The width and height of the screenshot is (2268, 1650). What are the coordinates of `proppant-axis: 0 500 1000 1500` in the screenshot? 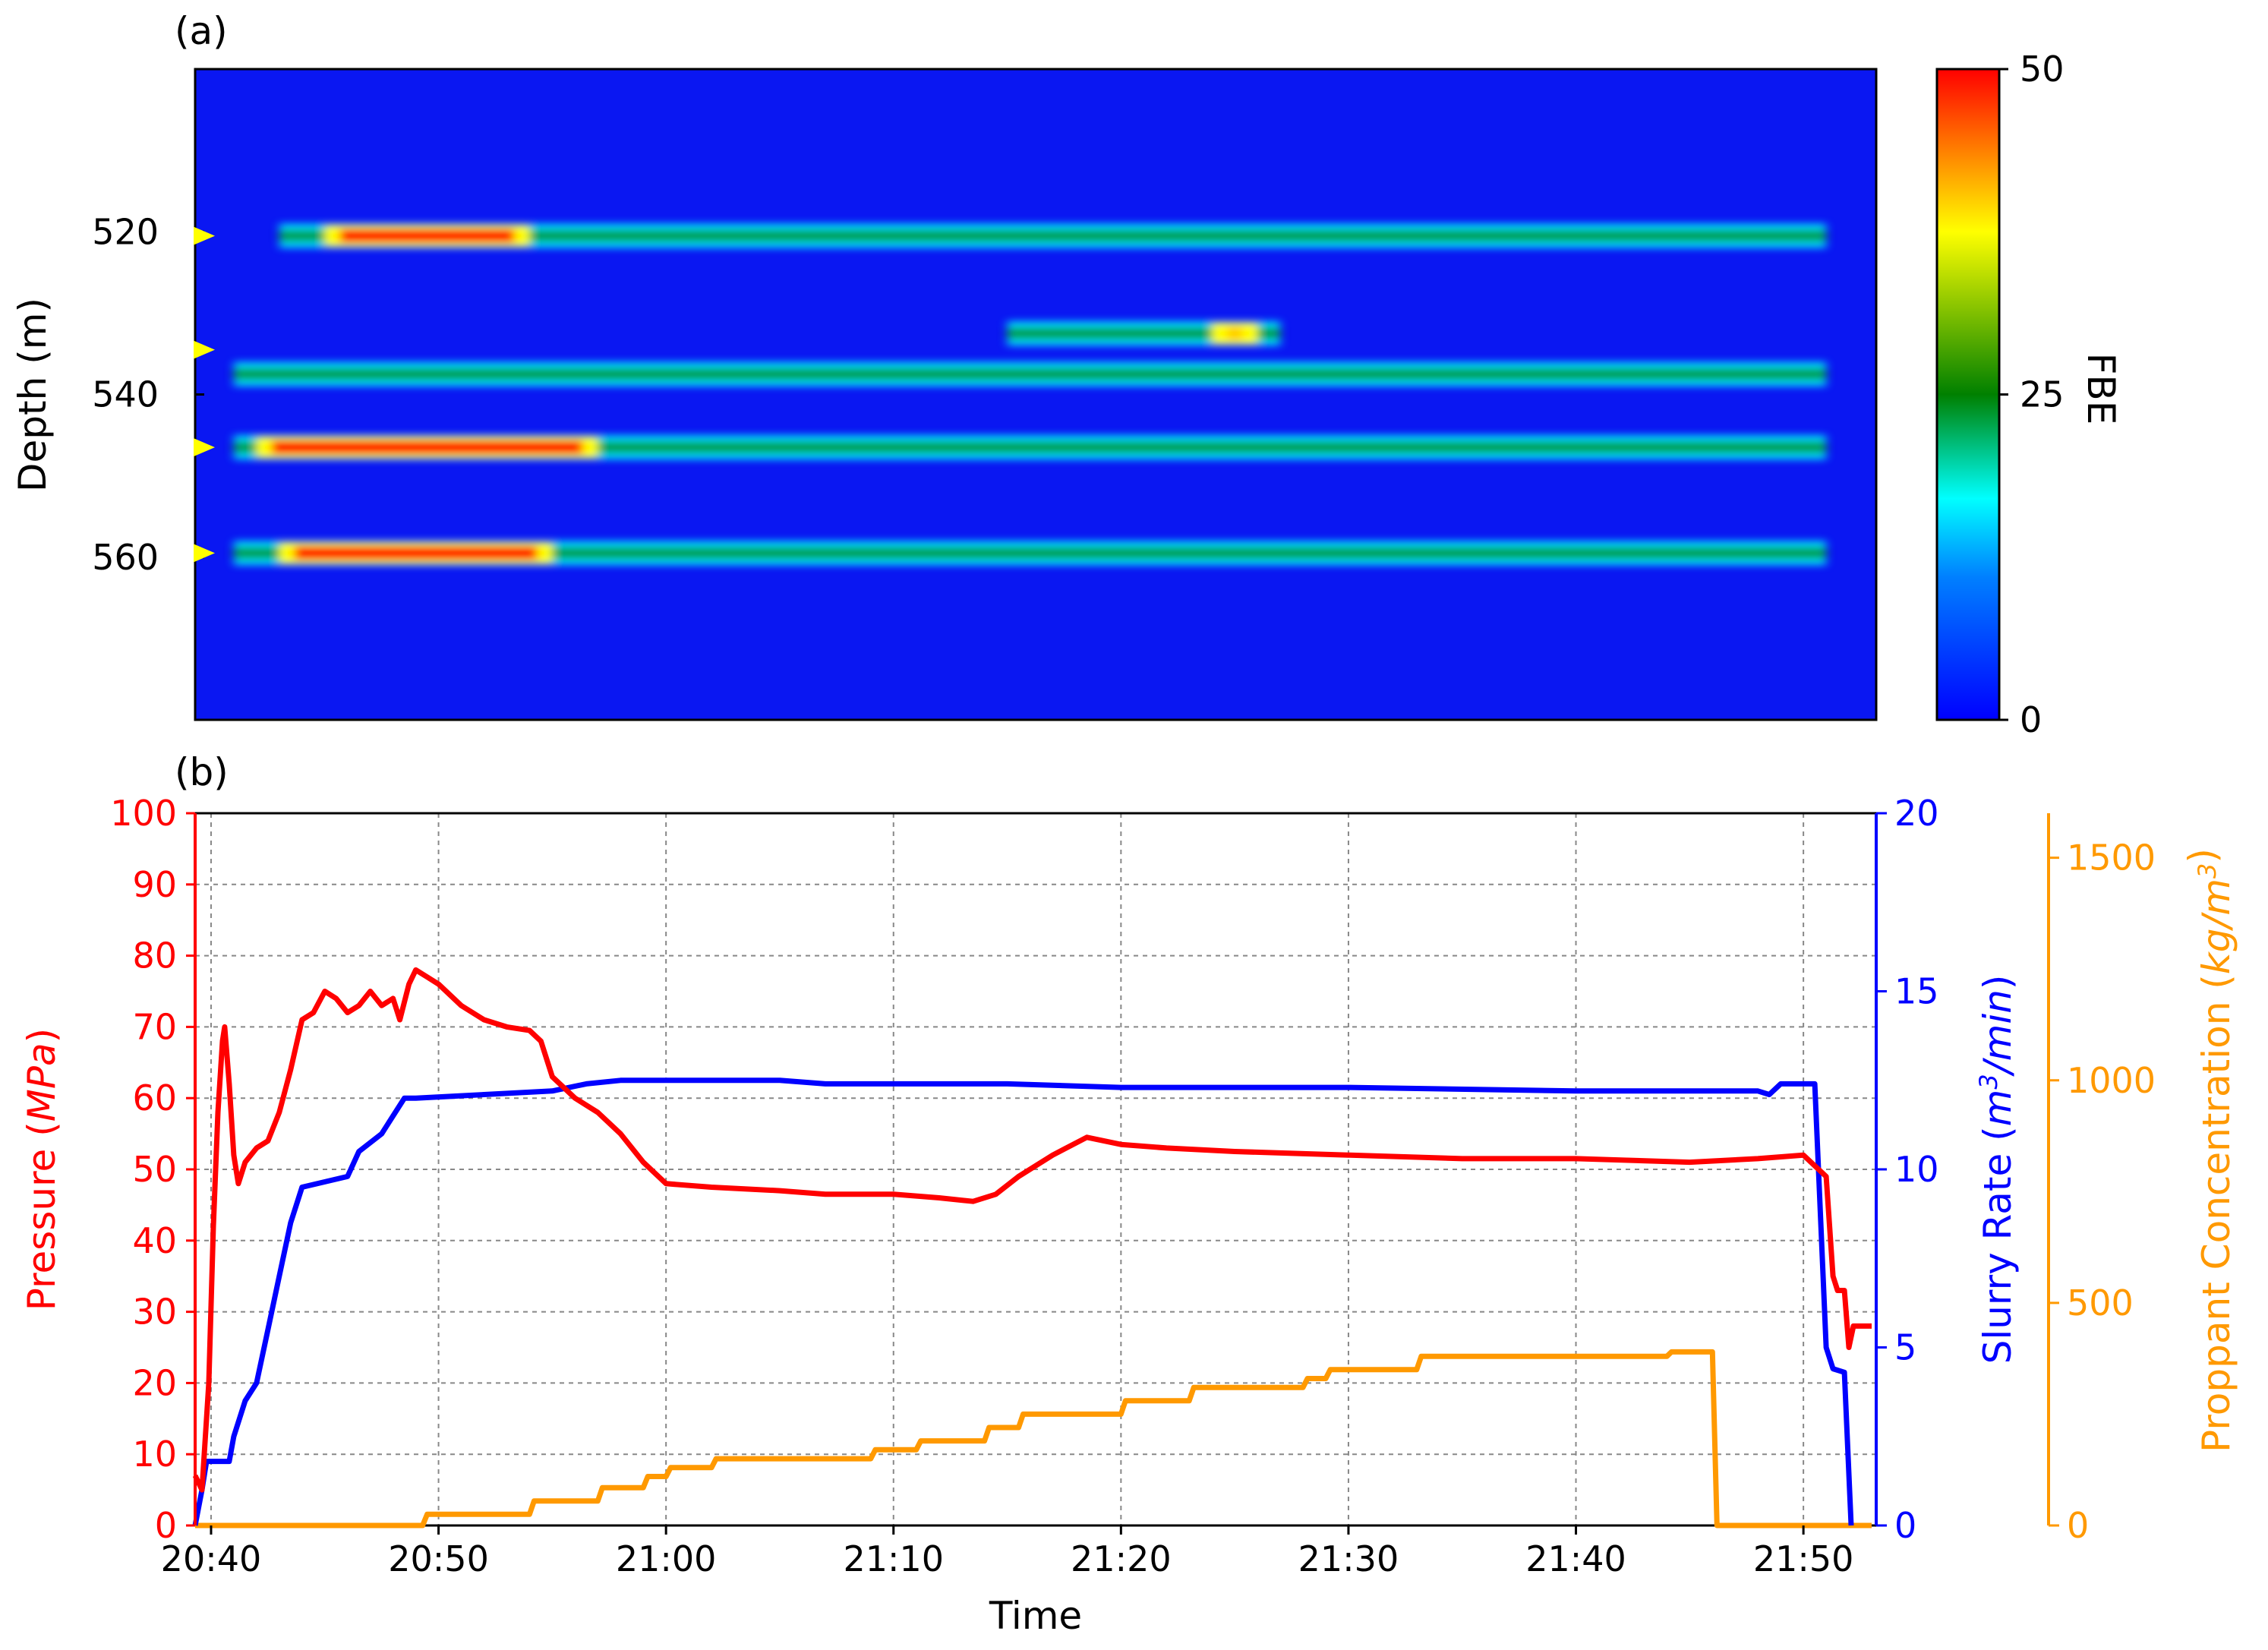 It's located at (2101, 1179).